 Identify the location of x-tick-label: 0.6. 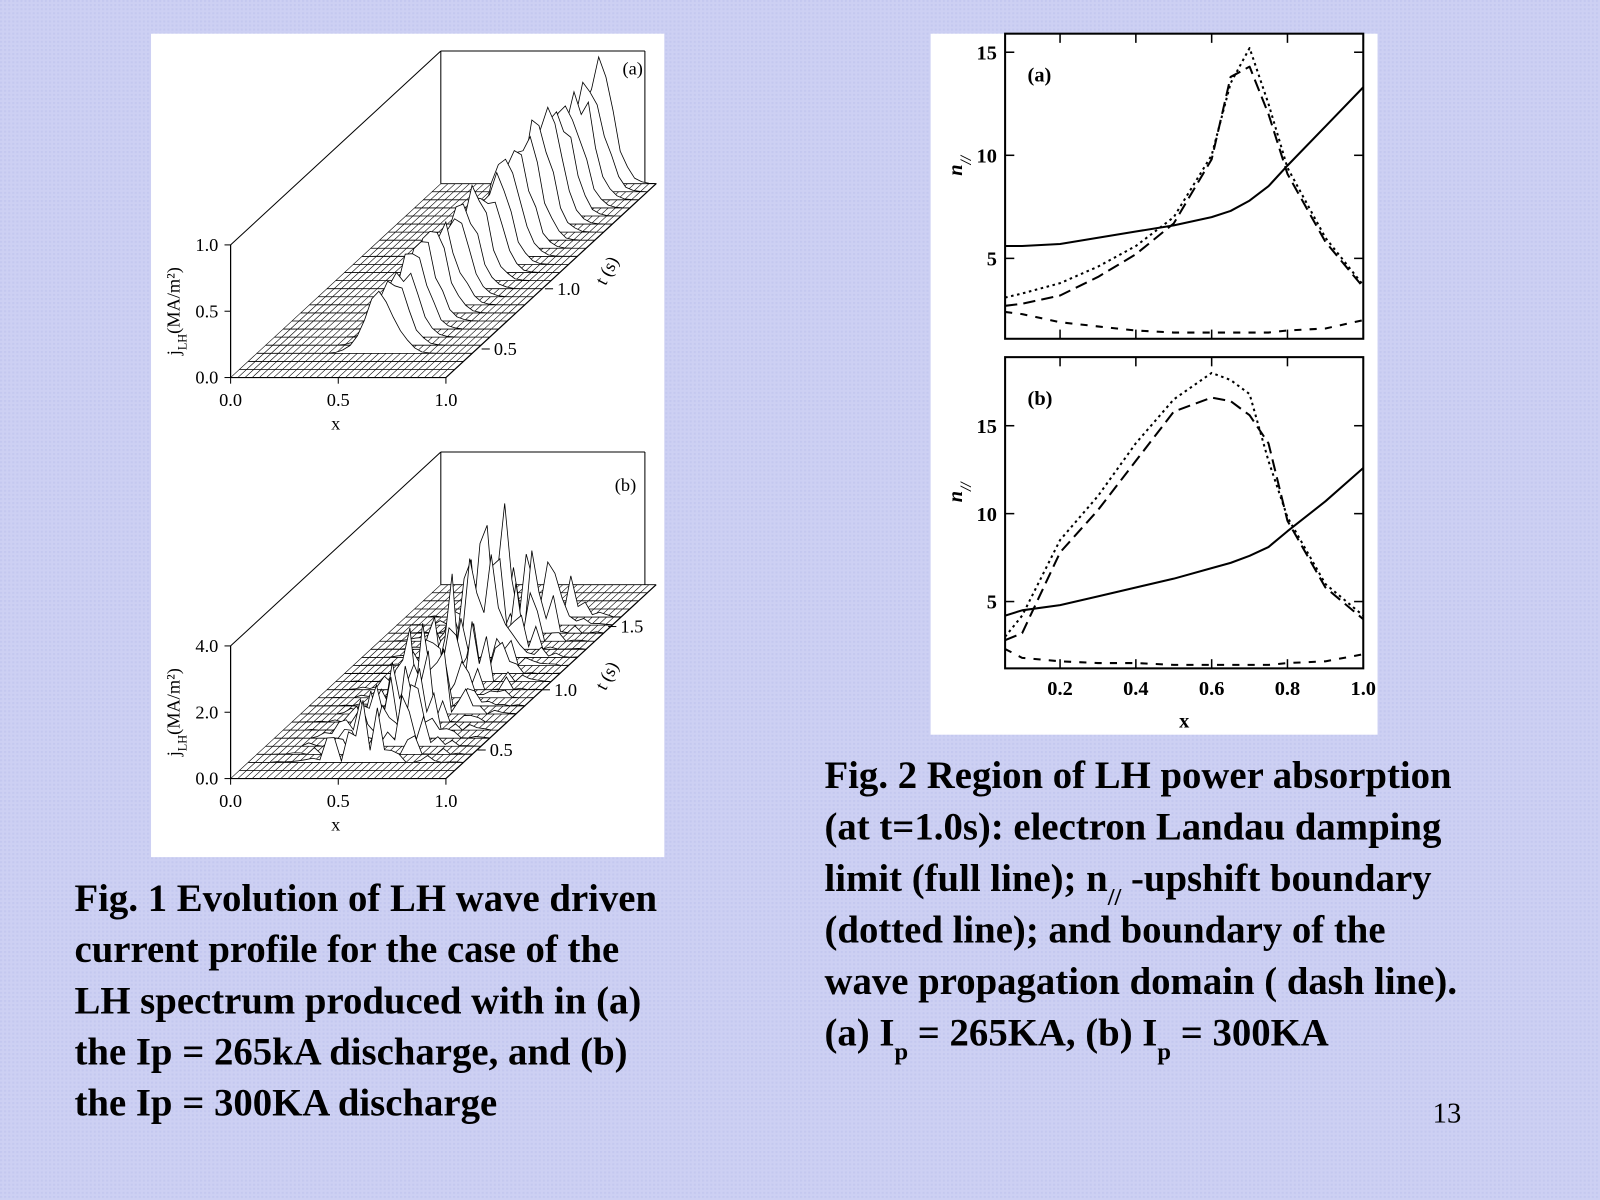
(1212, 689).